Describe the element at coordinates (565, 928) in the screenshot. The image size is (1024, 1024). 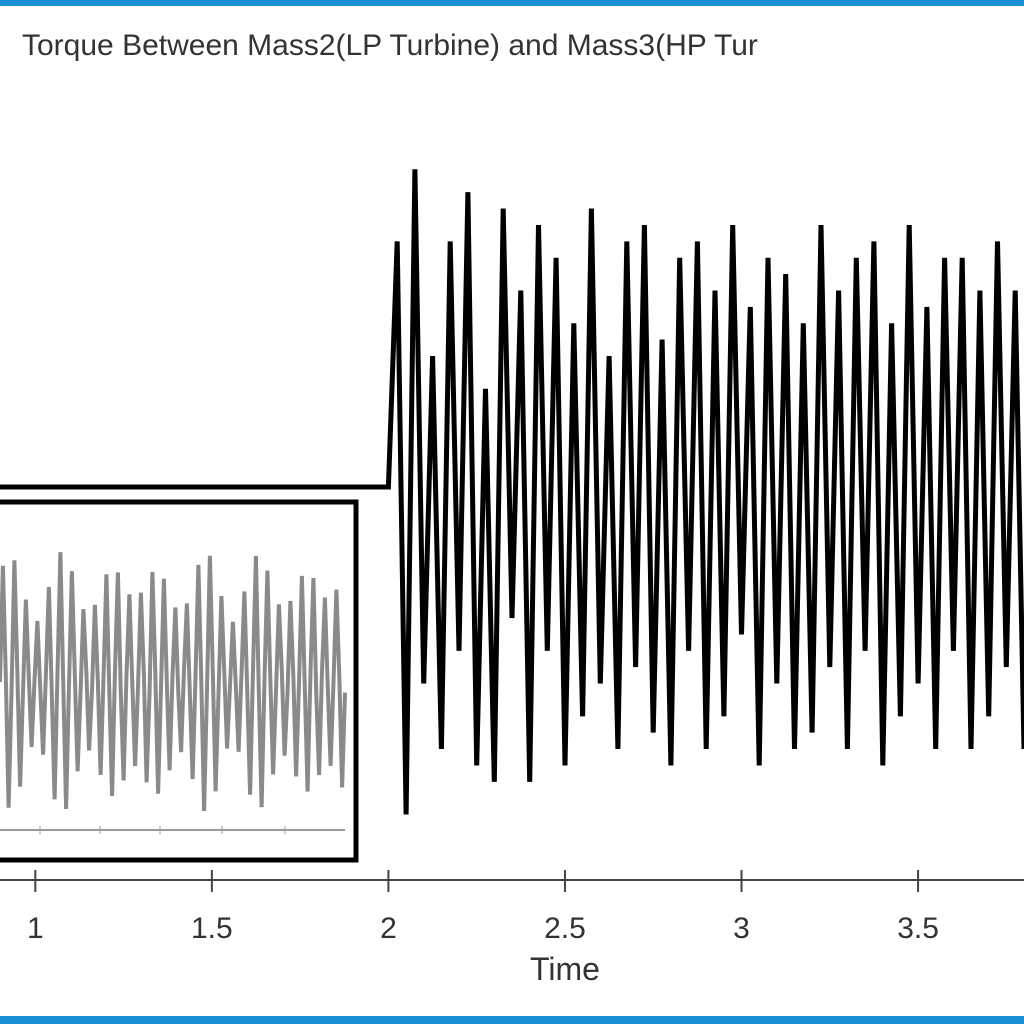
I see `x-tick-label: 2.5` at that location.